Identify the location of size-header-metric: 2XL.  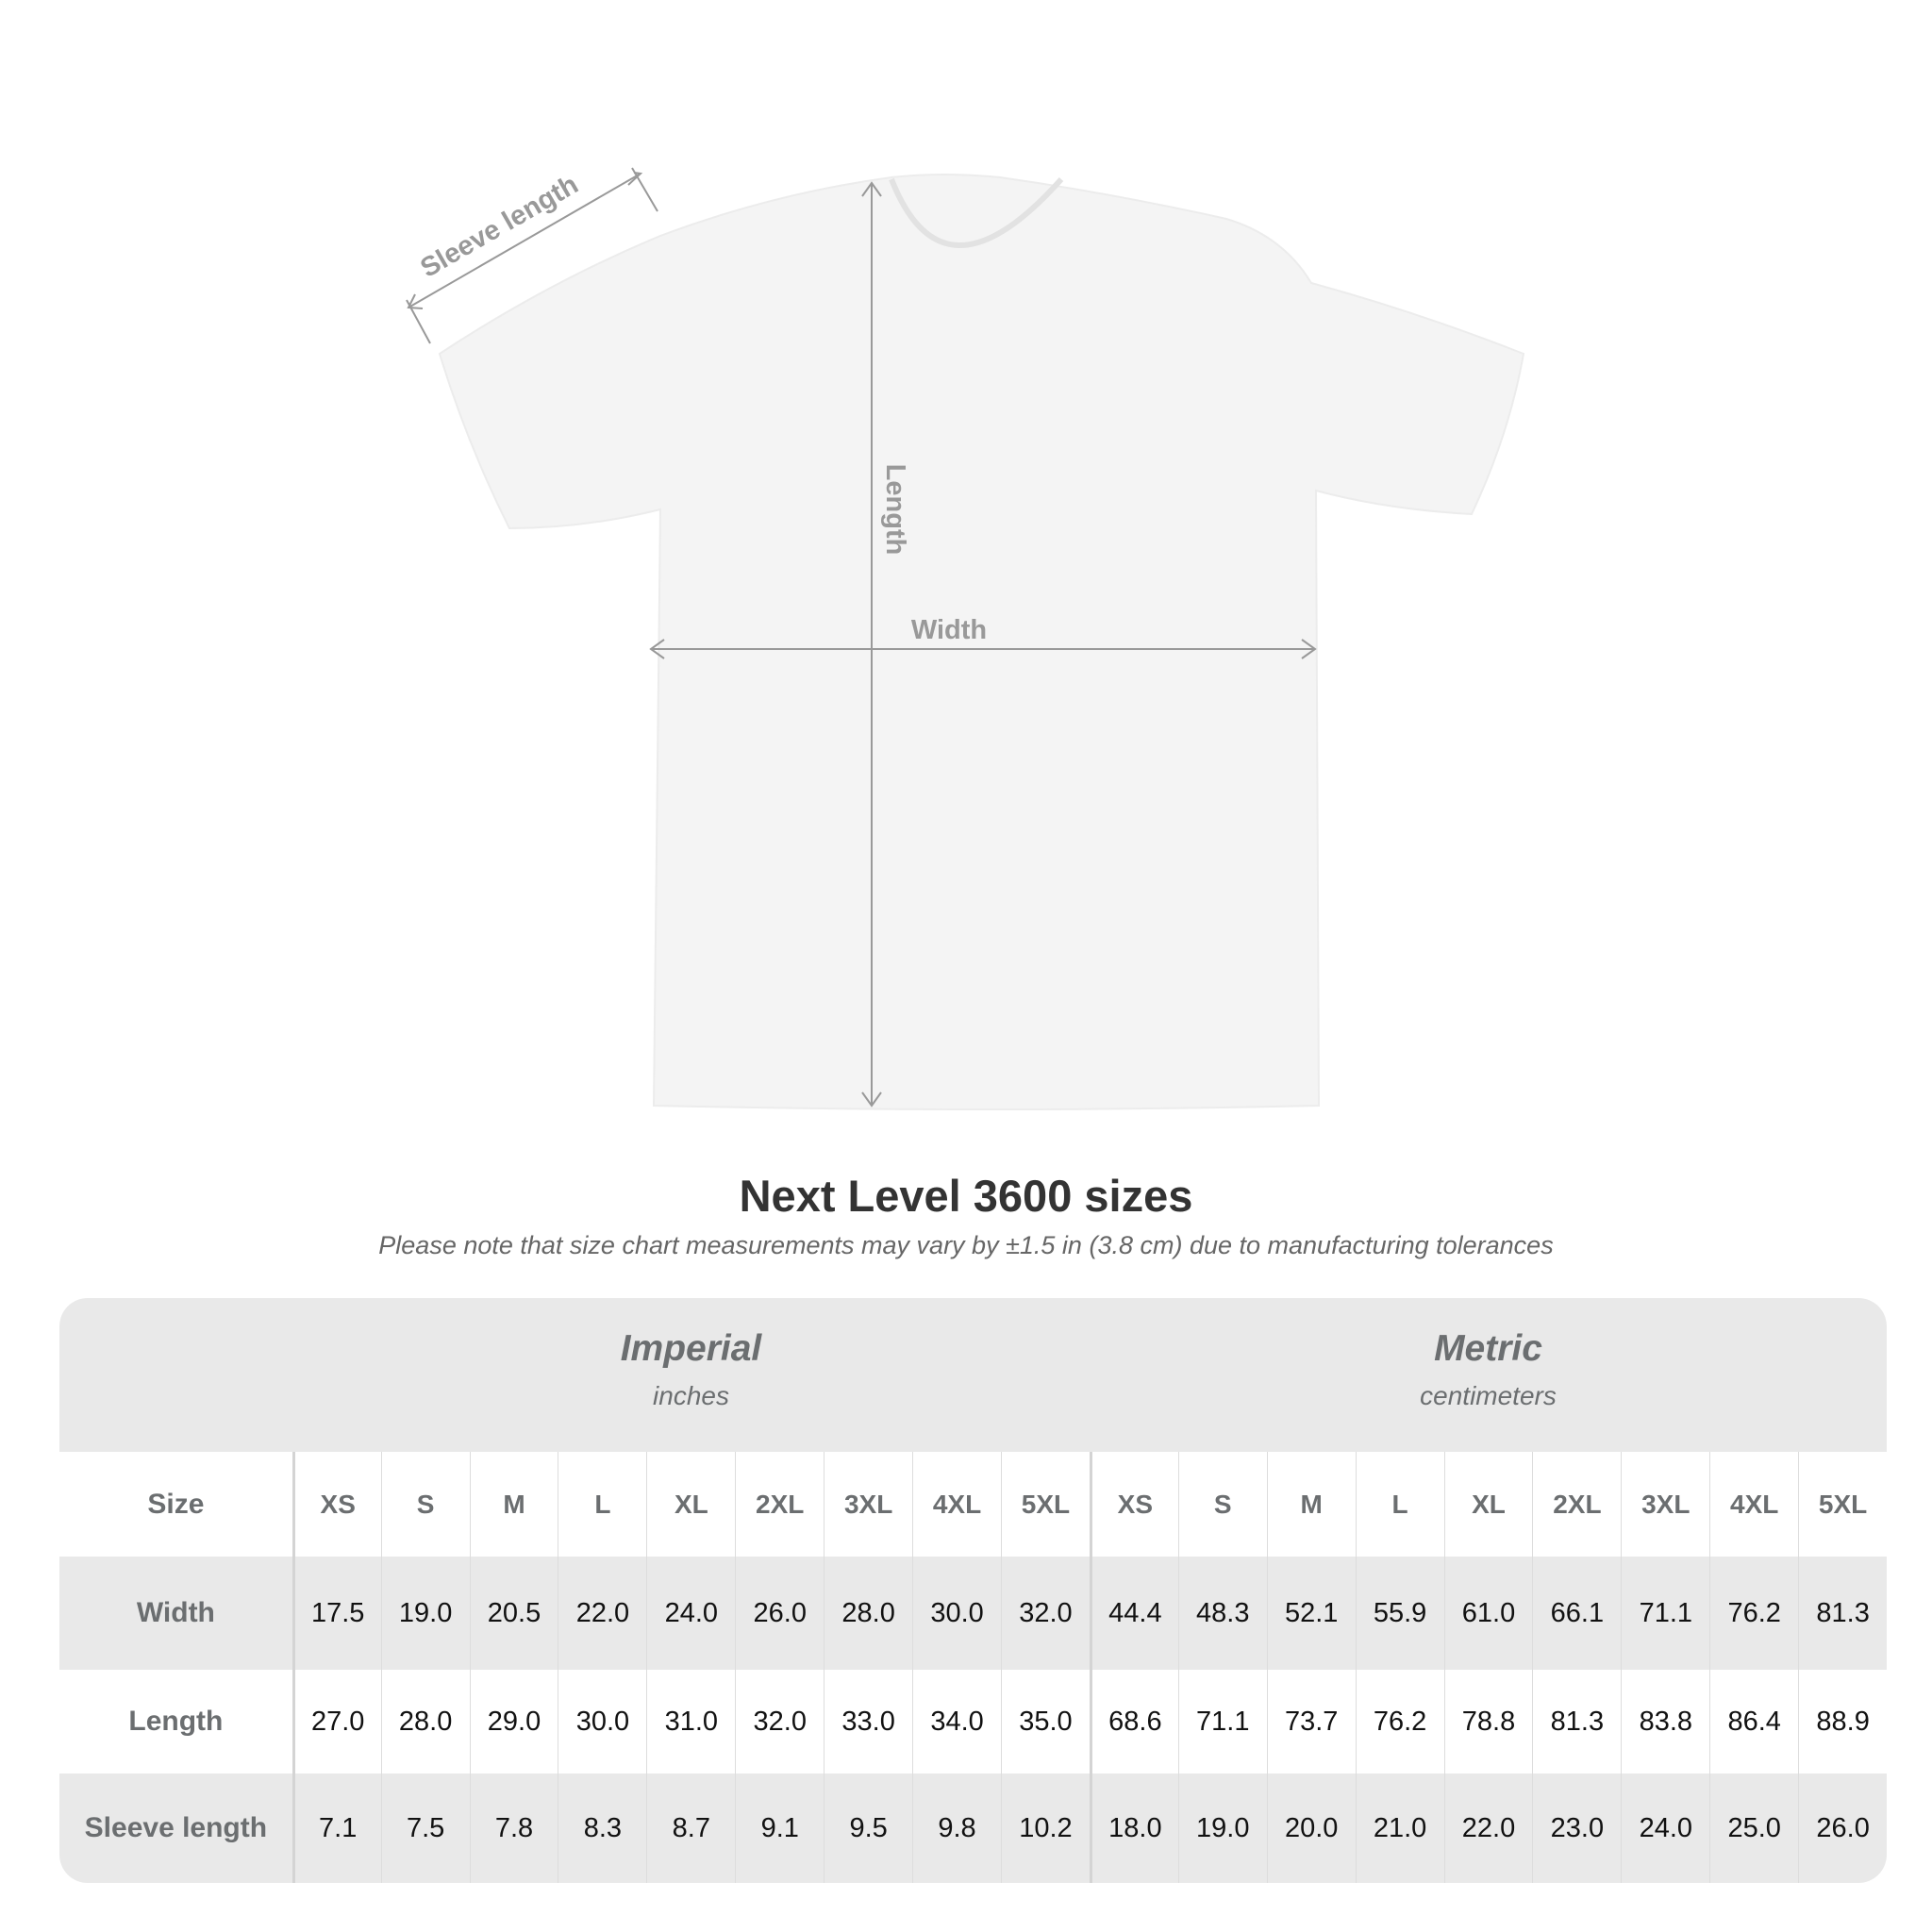
(1576, 1505).